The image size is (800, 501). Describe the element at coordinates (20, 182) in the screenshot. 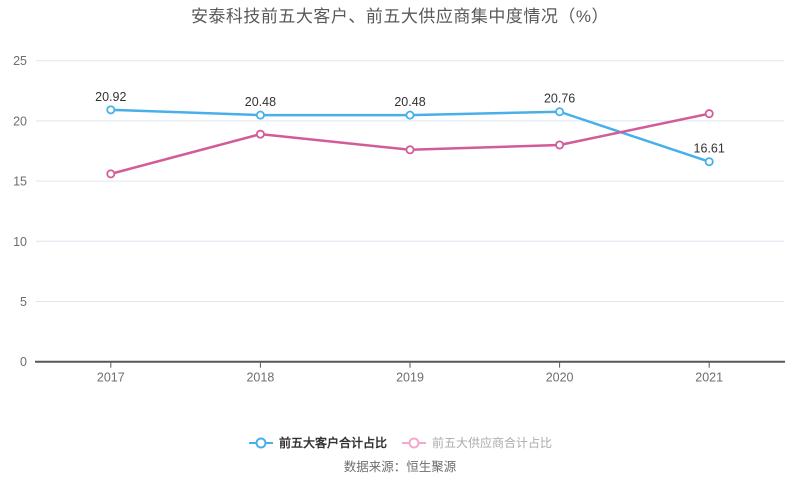

I see `y-axis-tick-label: 15` at that location.